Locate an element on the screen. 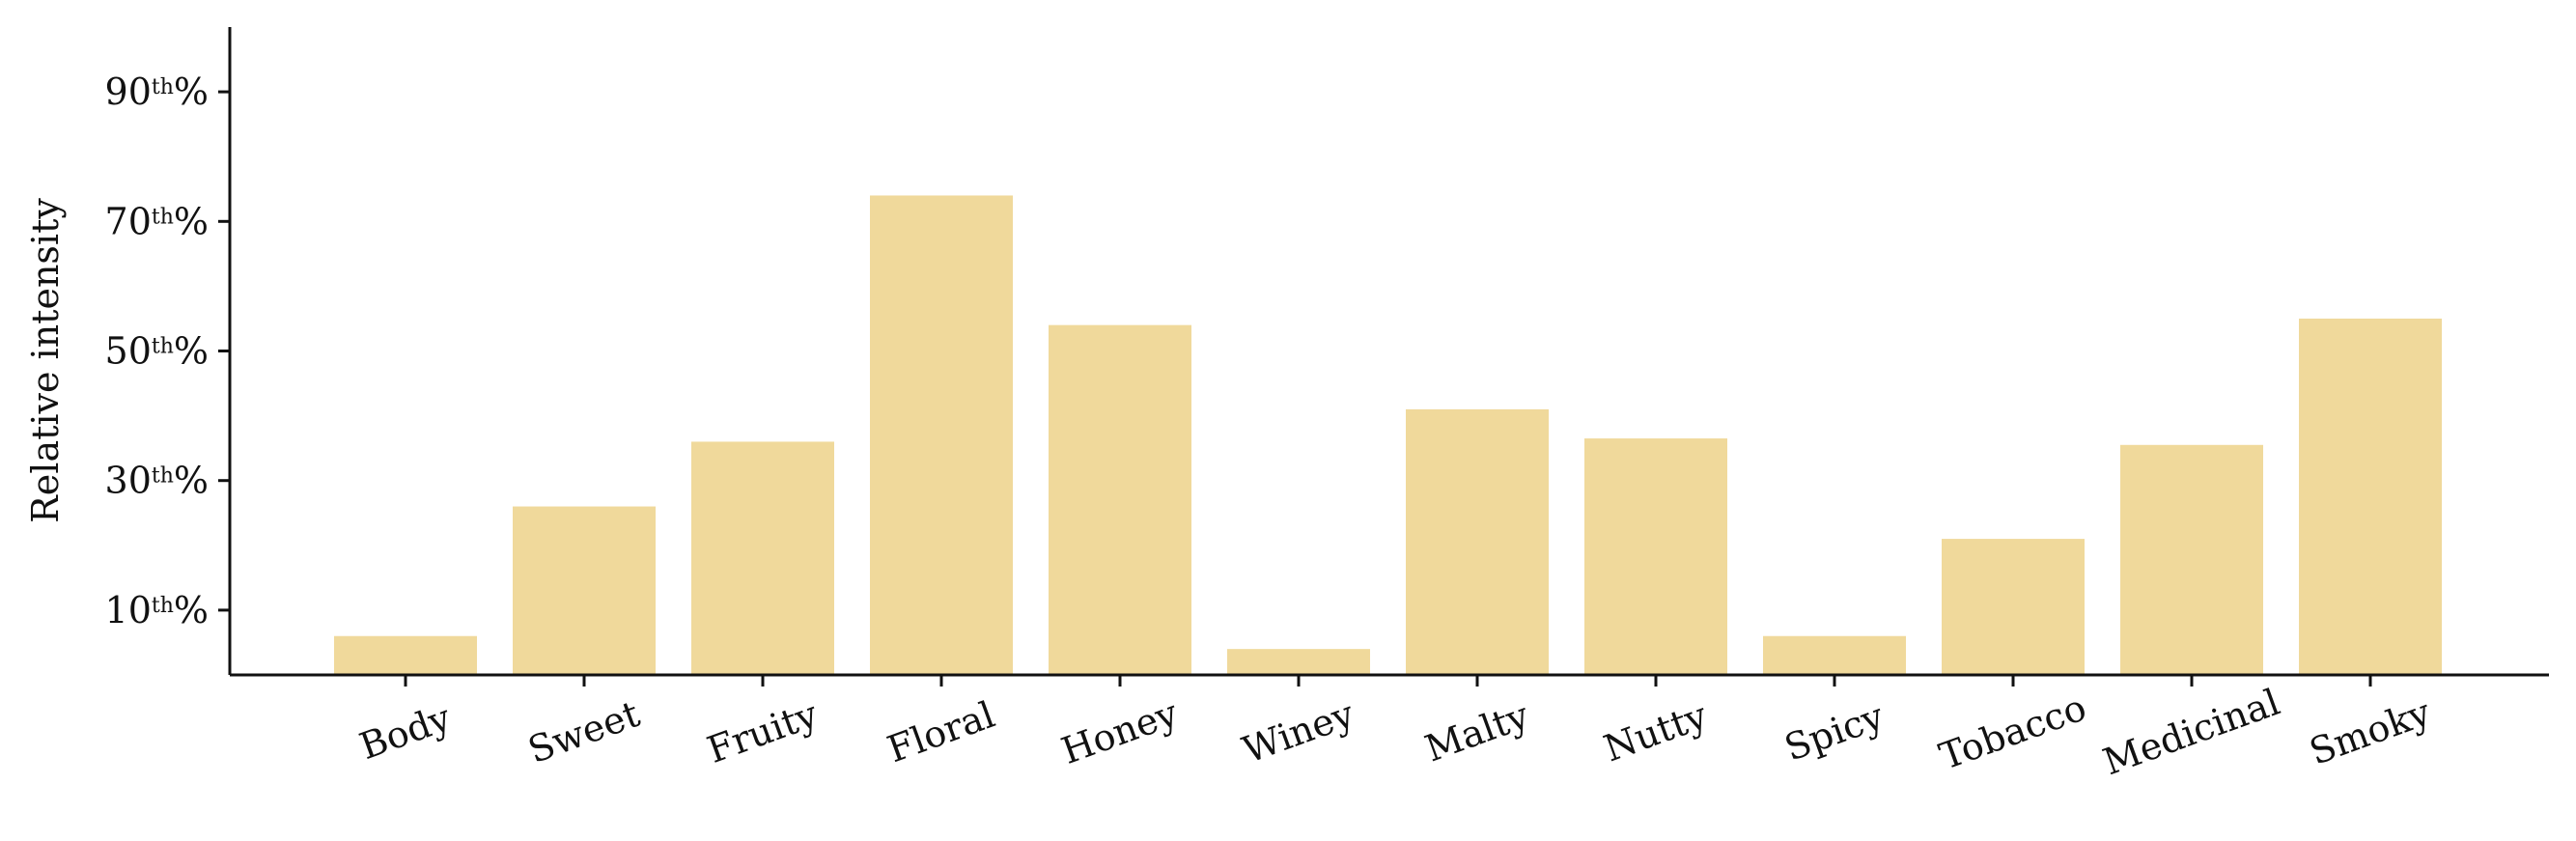 The width and height of the screenshot is (2576, 841). x-tick-label-spicy: Spicy is located at coordinates (1835, 732).